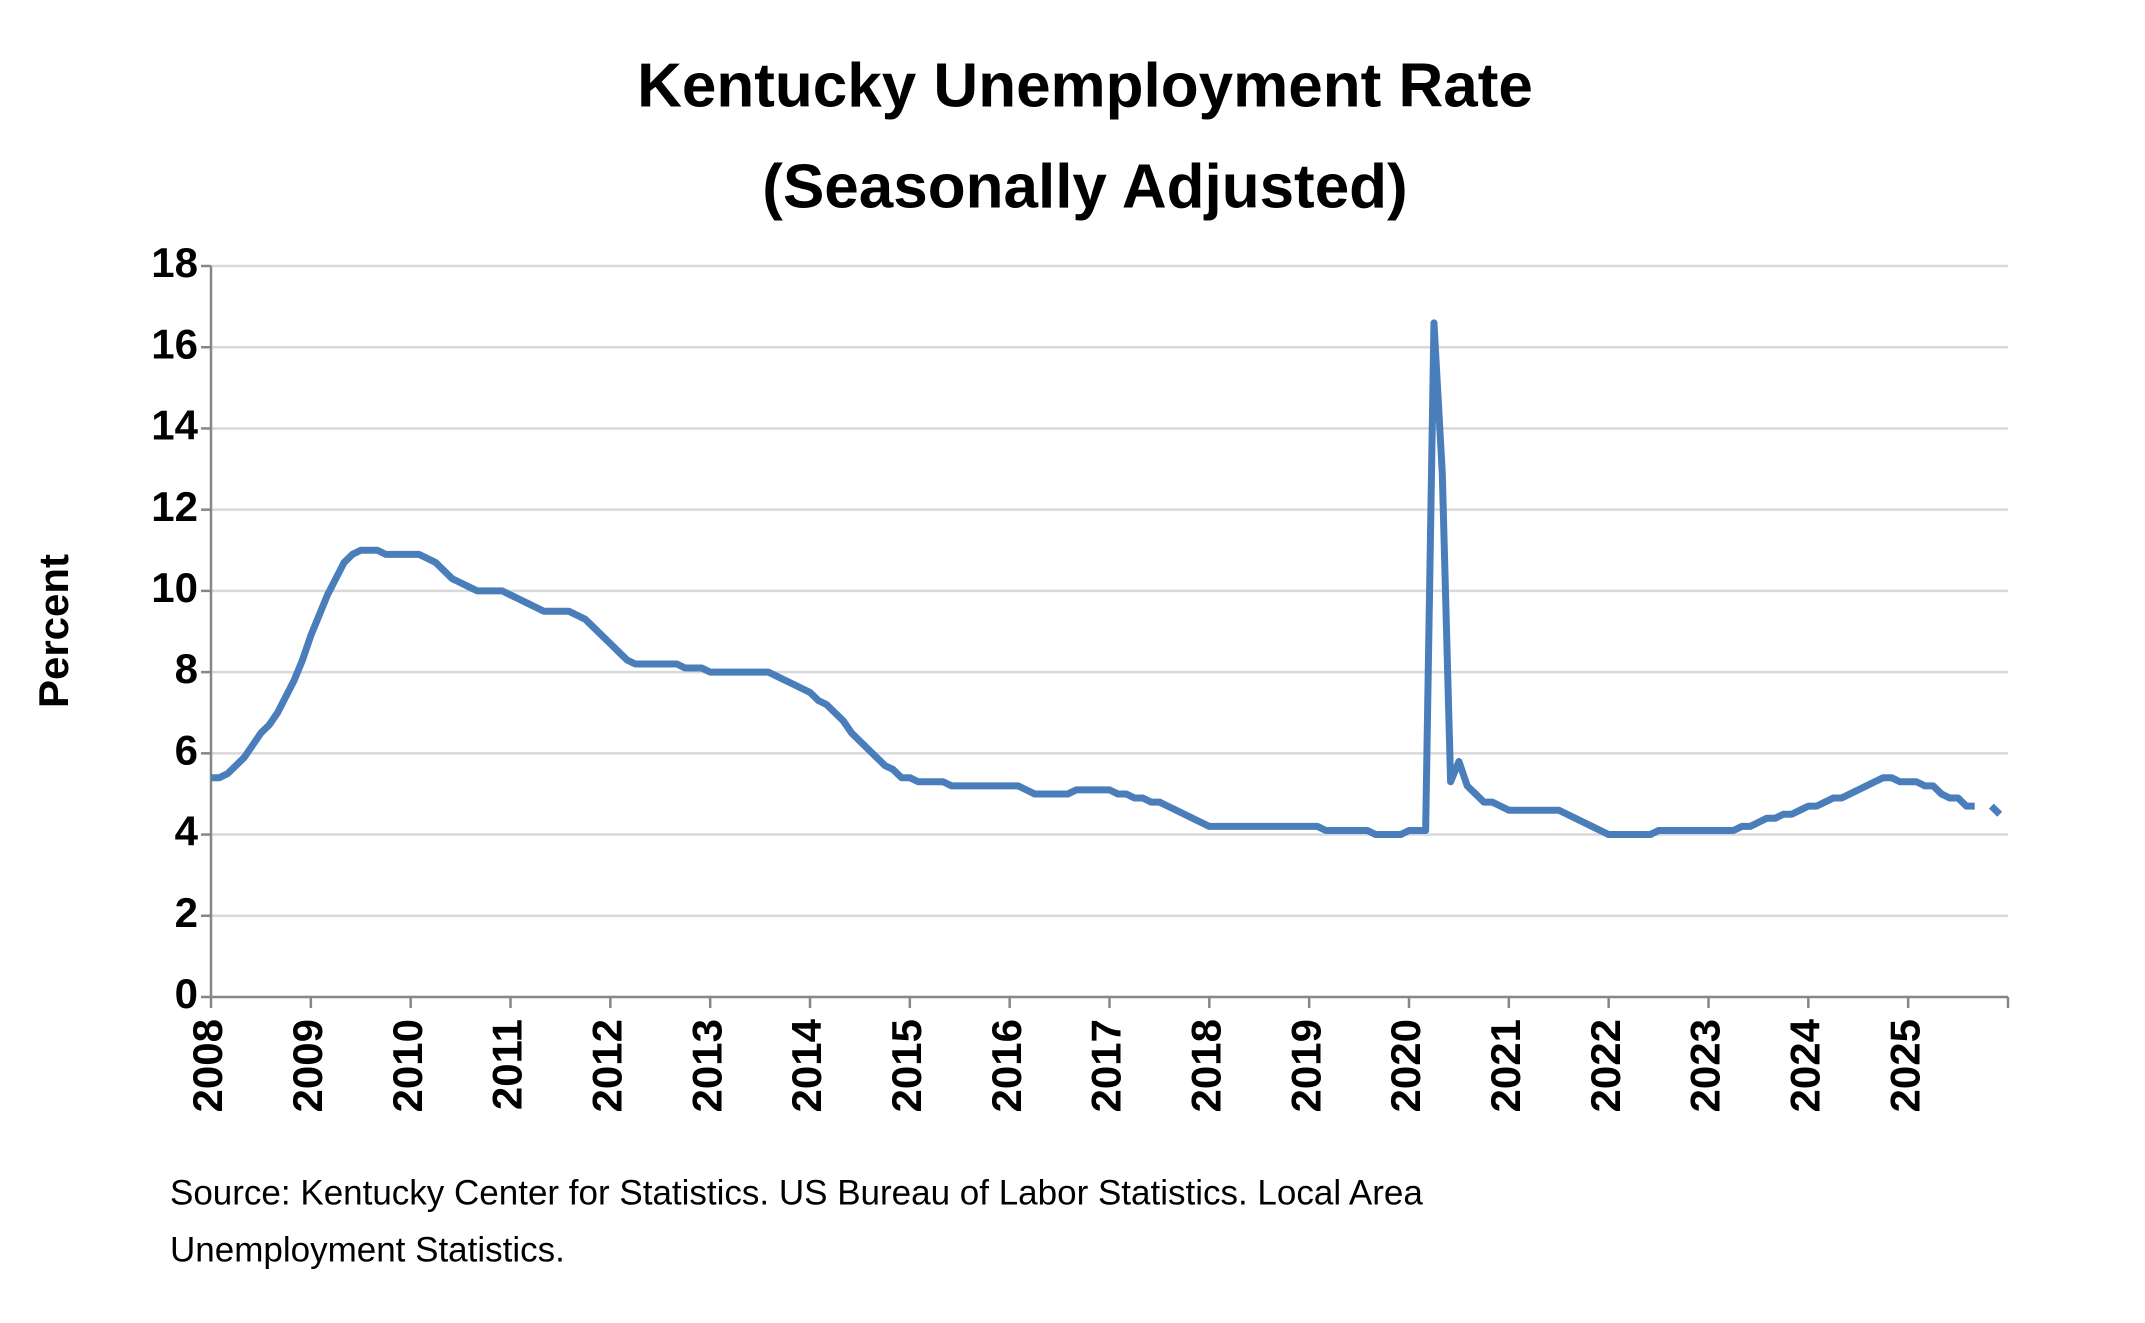 This screenshot has width=2145, height=1323. I want to click on y-axis-label: Percent, so click(53, 631).